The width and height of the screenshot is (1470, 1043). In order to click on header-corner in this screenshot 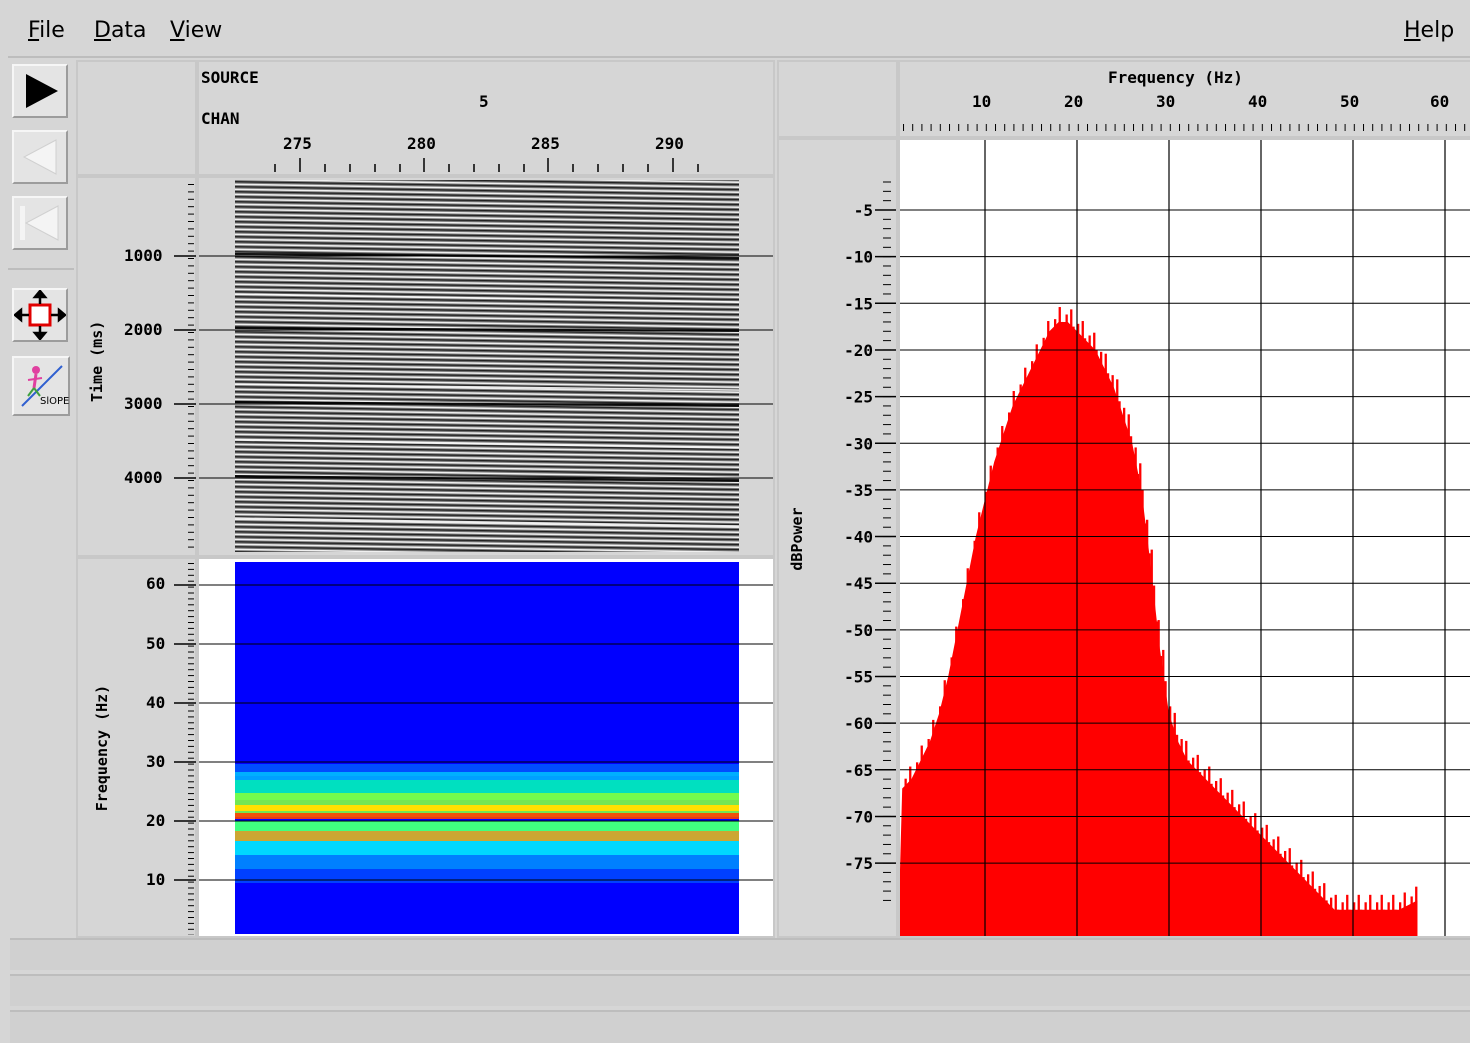, I will do `click(136, 118)`.